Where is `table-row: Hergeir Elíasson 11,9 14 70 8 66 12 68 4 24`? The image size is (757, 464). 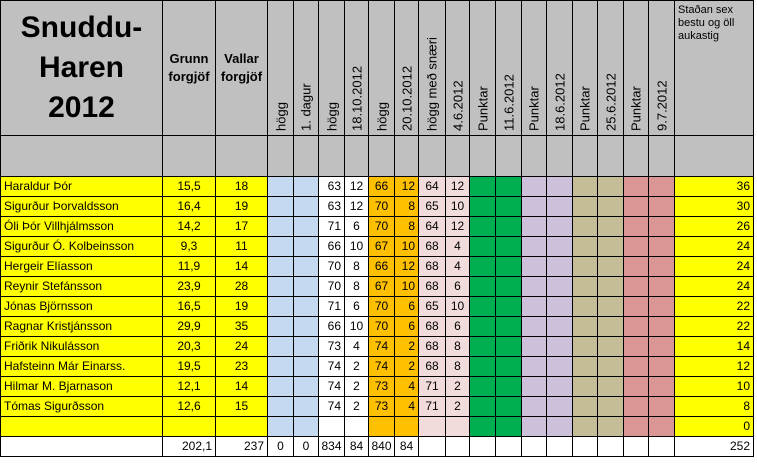 table-row: Hergeir Elíasson 11,9 14 70 8 66 12 68 4 24 is located at coordinates (377, 266).